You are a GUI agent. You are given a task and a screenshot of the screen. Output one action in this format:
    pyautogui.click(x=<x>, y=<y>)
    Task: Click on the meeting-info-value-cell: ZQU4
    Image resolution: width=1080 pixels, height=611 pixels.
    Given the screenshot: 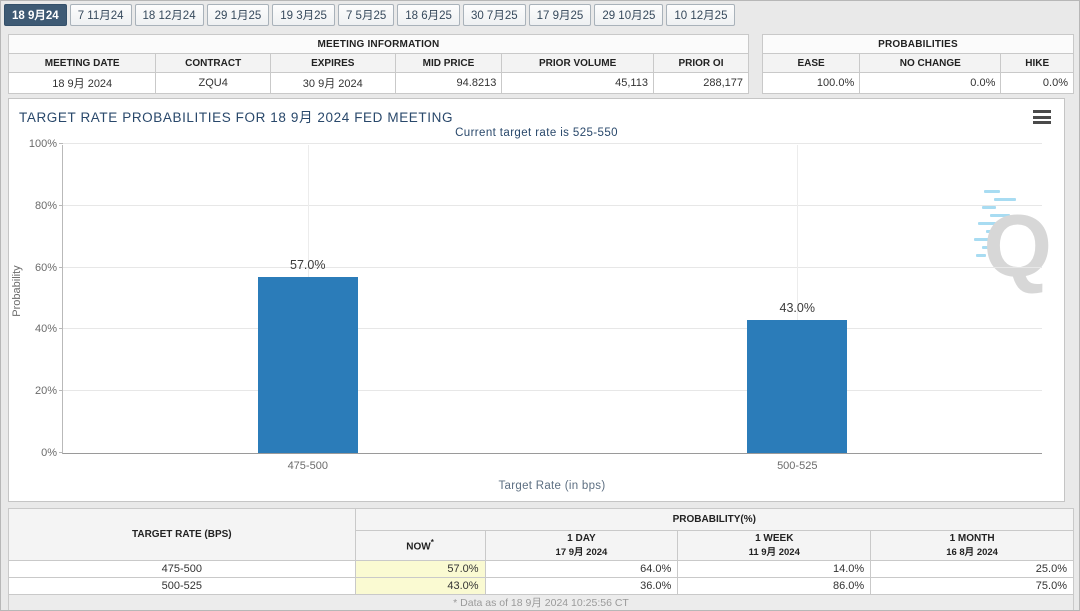 What is the action you would take?
    pyautogui.click(x=213, y=83)
    